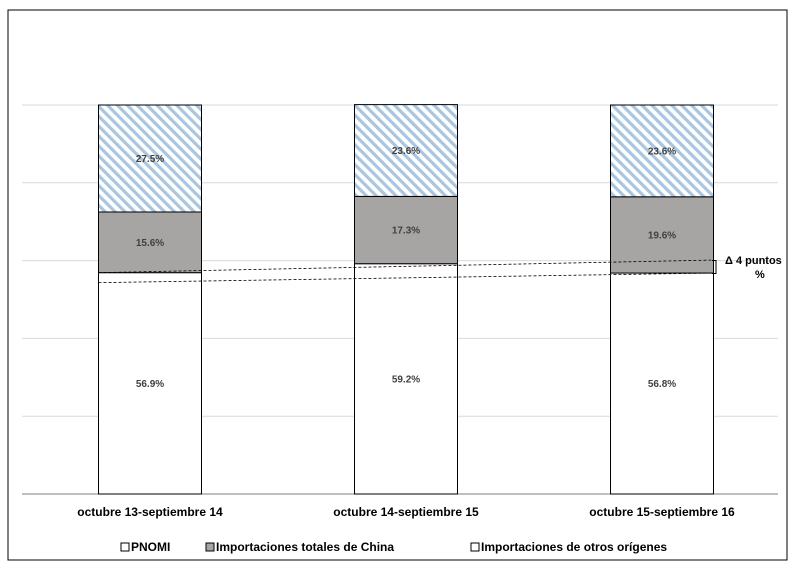  I want to click on data-label-pnomi: 56.8%, so click(662, 384).